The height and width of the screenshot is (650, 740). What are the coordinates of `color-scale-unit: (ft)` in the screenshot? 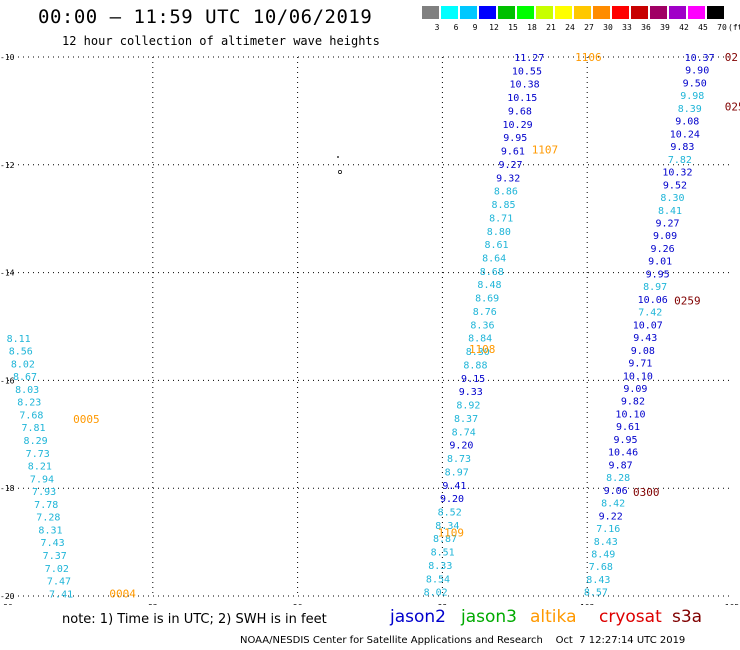 It's located at (734, 27).